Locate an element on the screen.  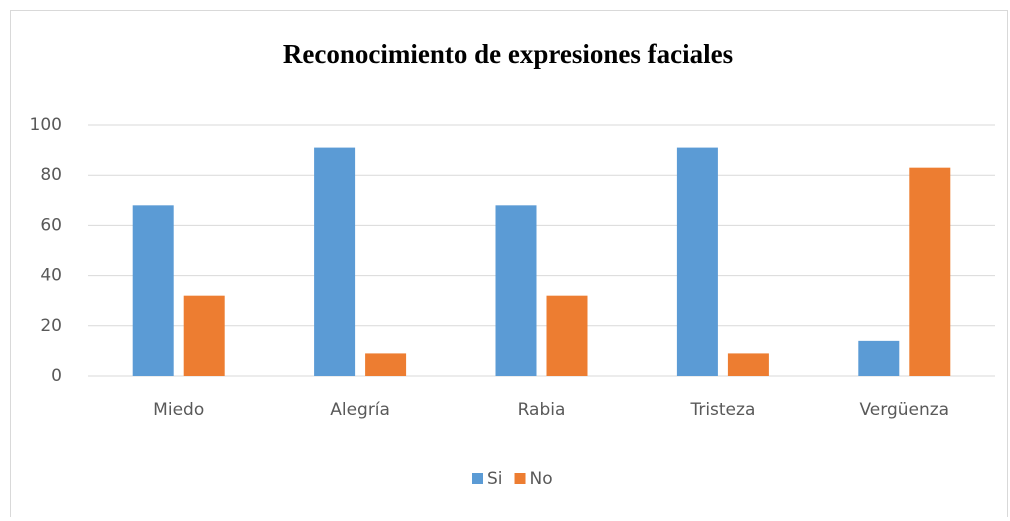
x-tick-label: Tristeza is located at coordinates (722, 410).